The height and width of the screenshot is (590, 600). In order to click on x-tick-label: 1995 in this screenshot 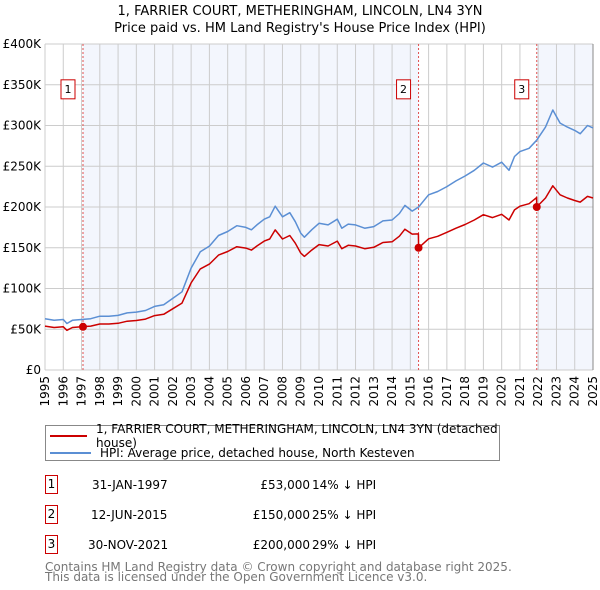, I will do `click(45, 391)`.